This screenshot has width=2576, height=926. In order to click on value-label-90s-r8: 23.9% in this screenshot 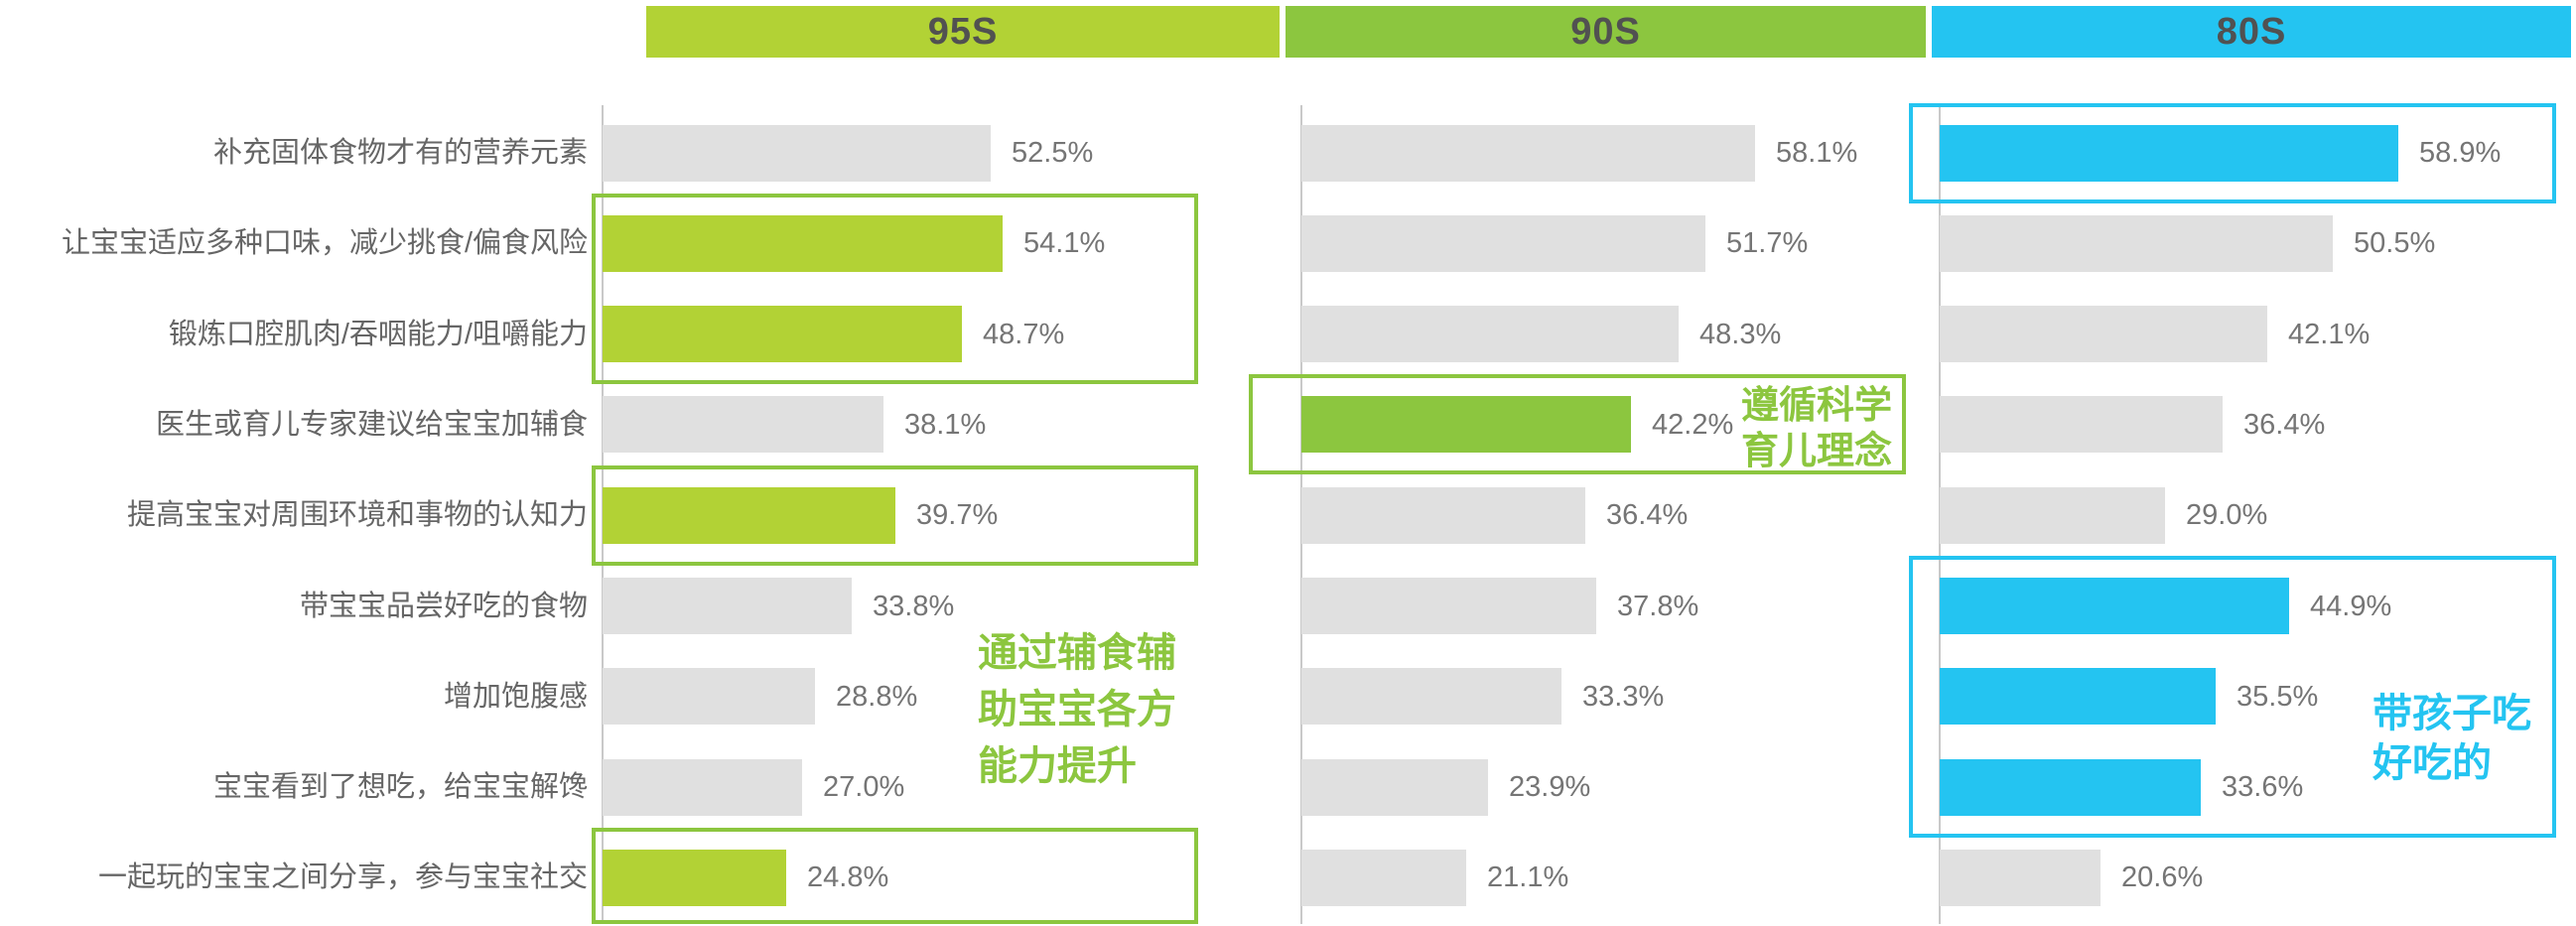, I will do `click(1550, 787)`.